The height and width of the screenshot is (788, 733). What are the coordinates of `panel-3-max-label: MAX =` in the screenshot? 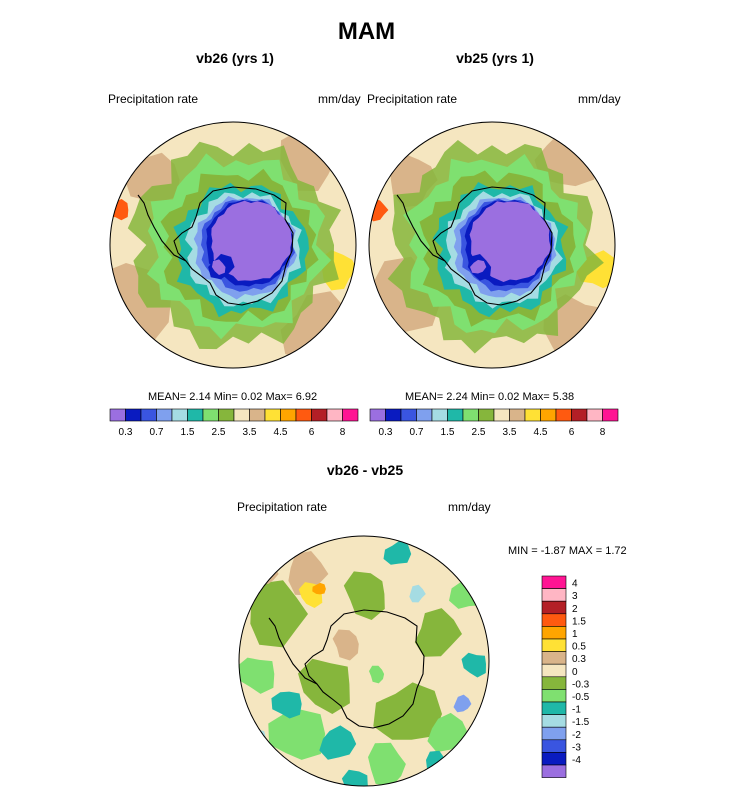 It's located at (585, 551).